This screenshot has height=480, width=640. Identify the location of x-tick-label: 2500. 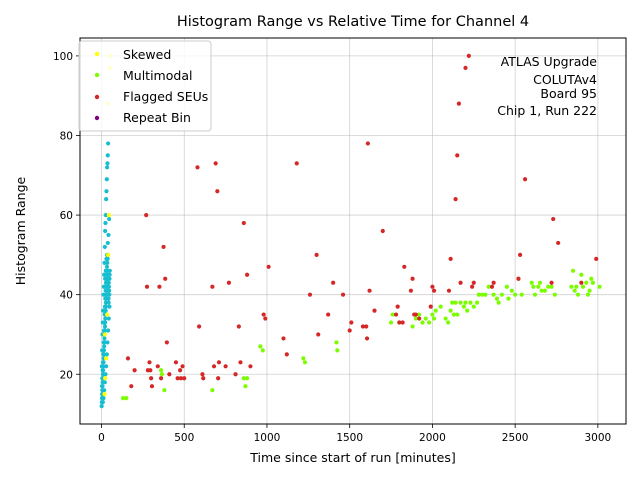
(515, 438).